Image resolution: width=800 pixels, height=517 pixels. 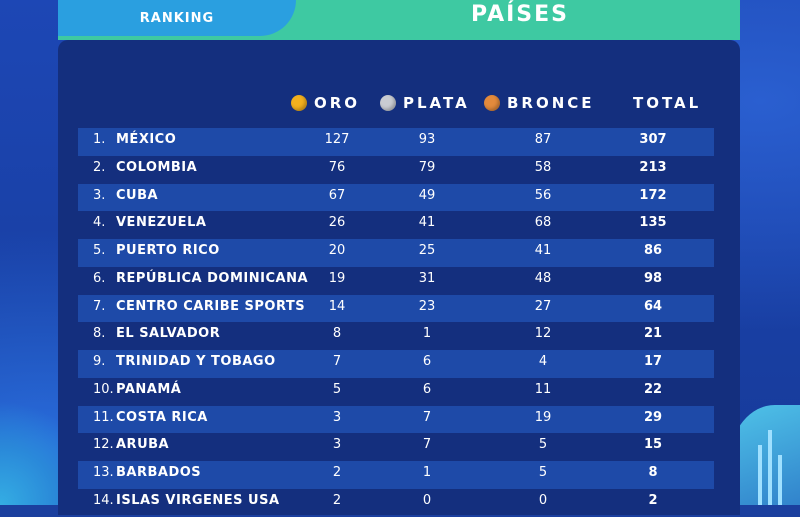 What do you see at coordinates (427, 278) in the screenshot?
I see `silver-count-cell: 31` at bounding box center [427, 278].